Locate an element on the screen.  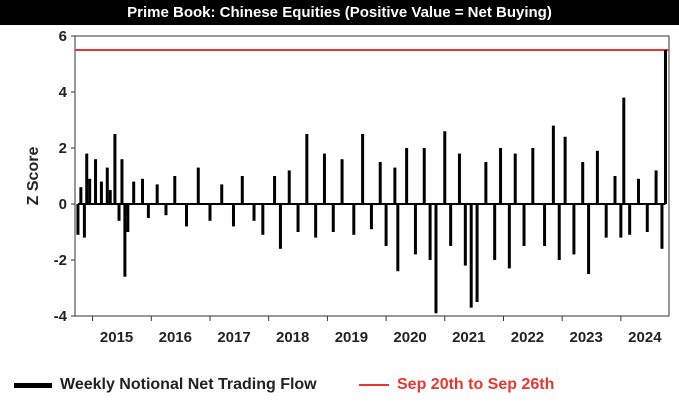
x-tick-label: 2015 is located at coordinates (116, 337).